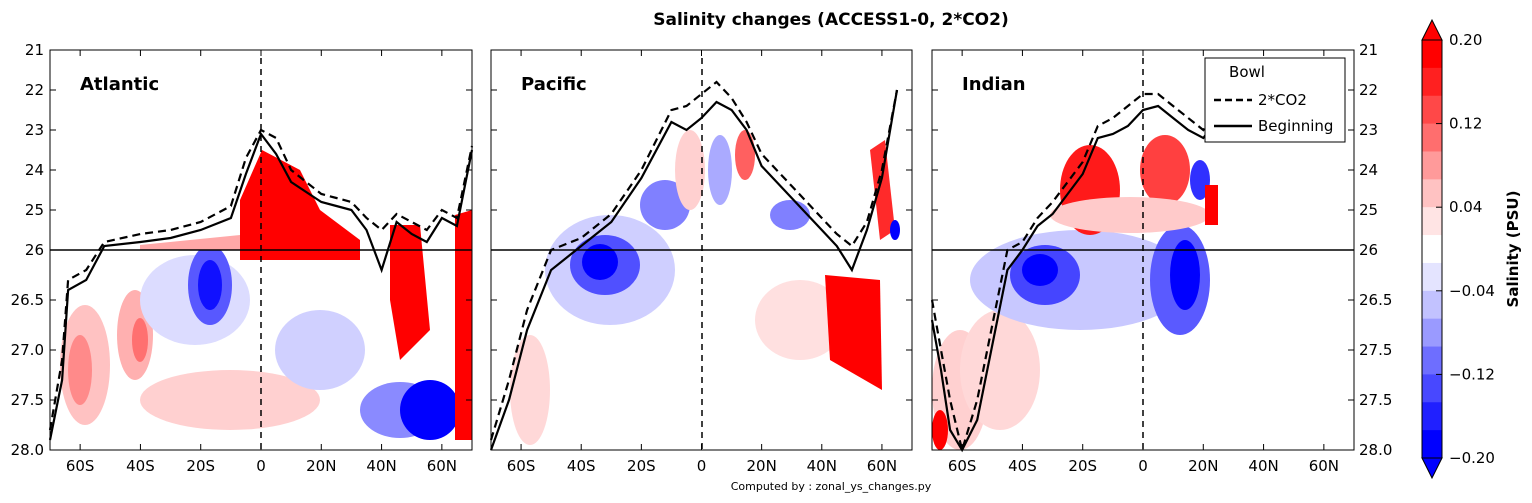 The height and width of the screenshot is (503, 1532). What do you see at coordinates (1368, 50) in the screenshot?
I see `y-tick-label-right: 21` at bounding box center [1368, 50].